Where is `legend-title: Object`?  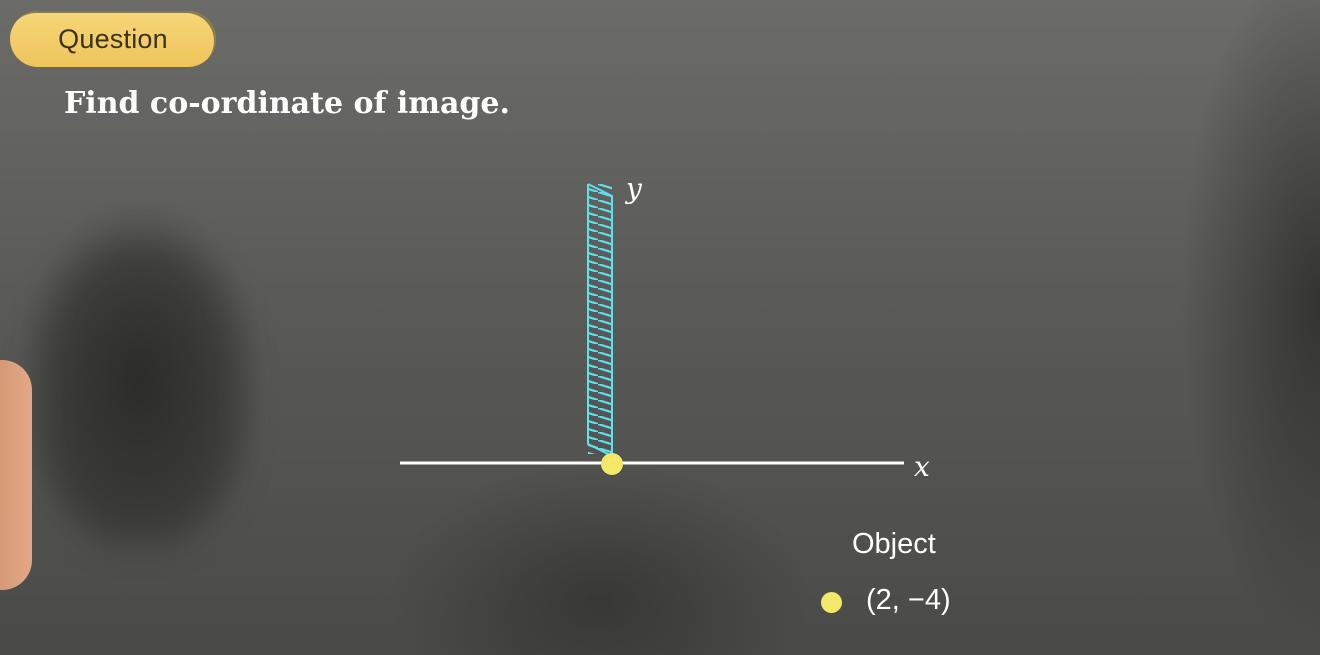
legend-title: Object is located at coordinates (894, 544).